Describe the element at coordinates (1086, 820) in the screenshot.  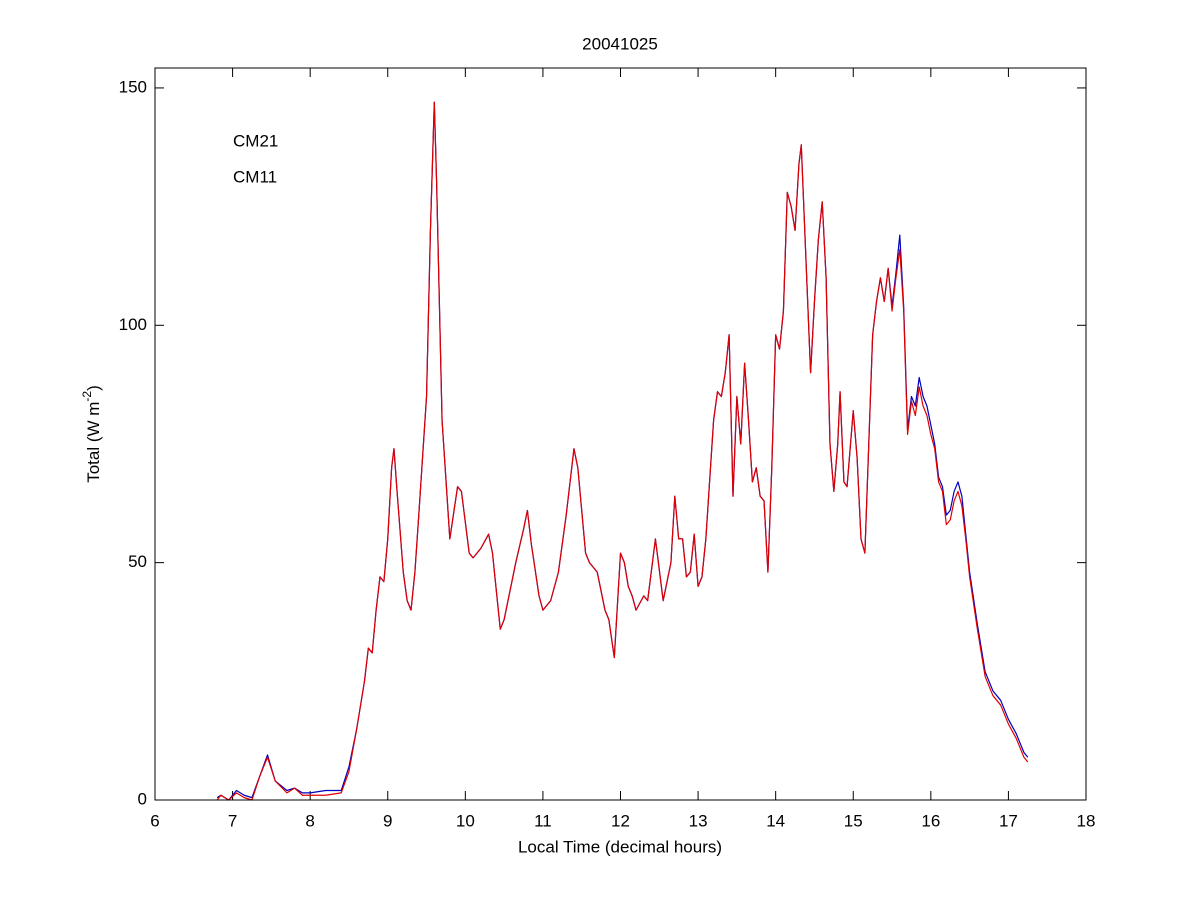
I see `x-tick-label: 18` at that location.